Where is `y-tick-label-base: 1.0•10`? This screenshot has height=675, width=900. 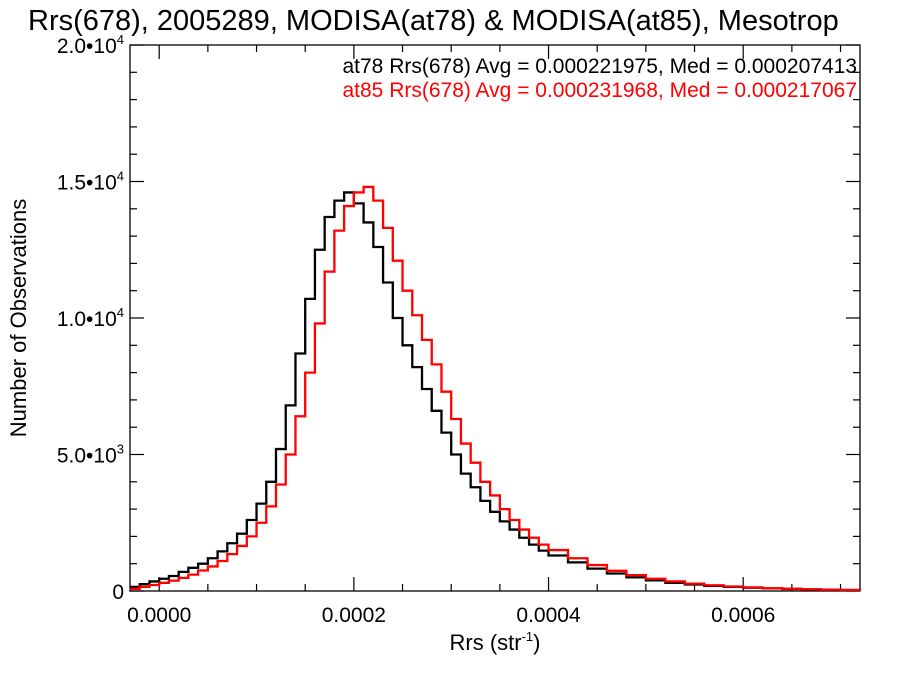
y-tick-label-base: 1.0•10 is located at coordinates (87, 319).